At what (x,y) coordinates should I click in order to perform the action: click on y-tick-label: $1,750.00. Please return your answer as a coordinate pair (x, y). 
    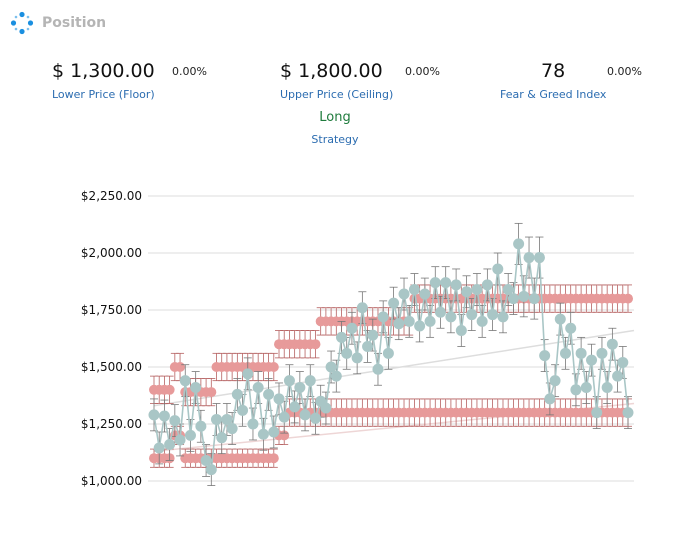
    Looking at the image, I should click on (111, 310).